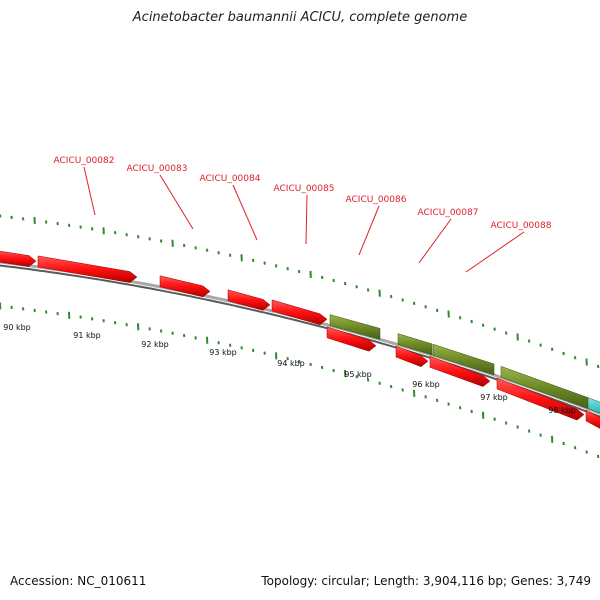 Image resolution: width=600 pixels, height=600 pixels. I want to click on scale-label: 98 kbp, so click(562, 410).